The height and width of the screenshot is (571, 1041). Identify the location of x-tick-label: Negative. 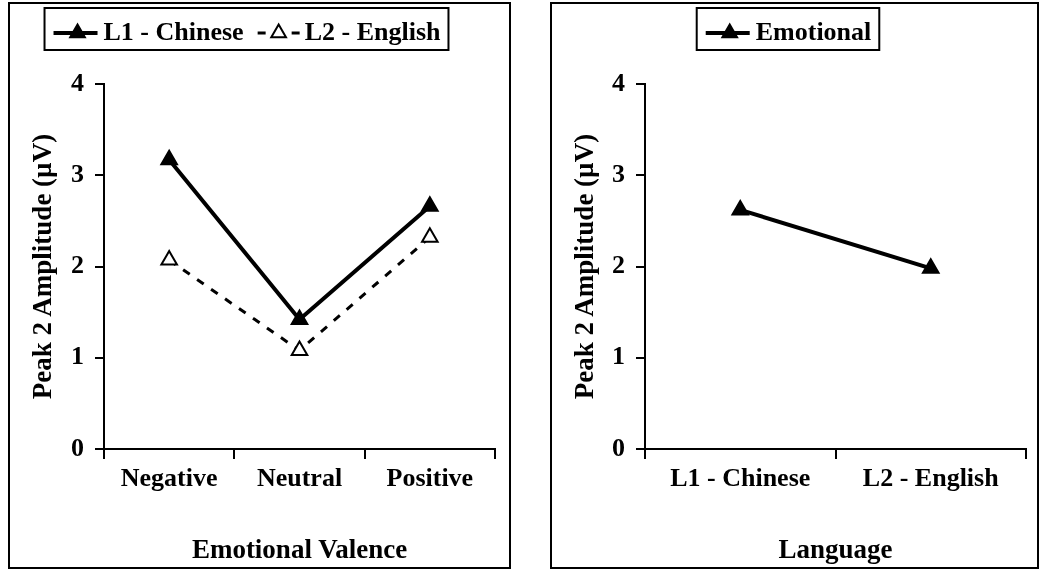
(169, 478).